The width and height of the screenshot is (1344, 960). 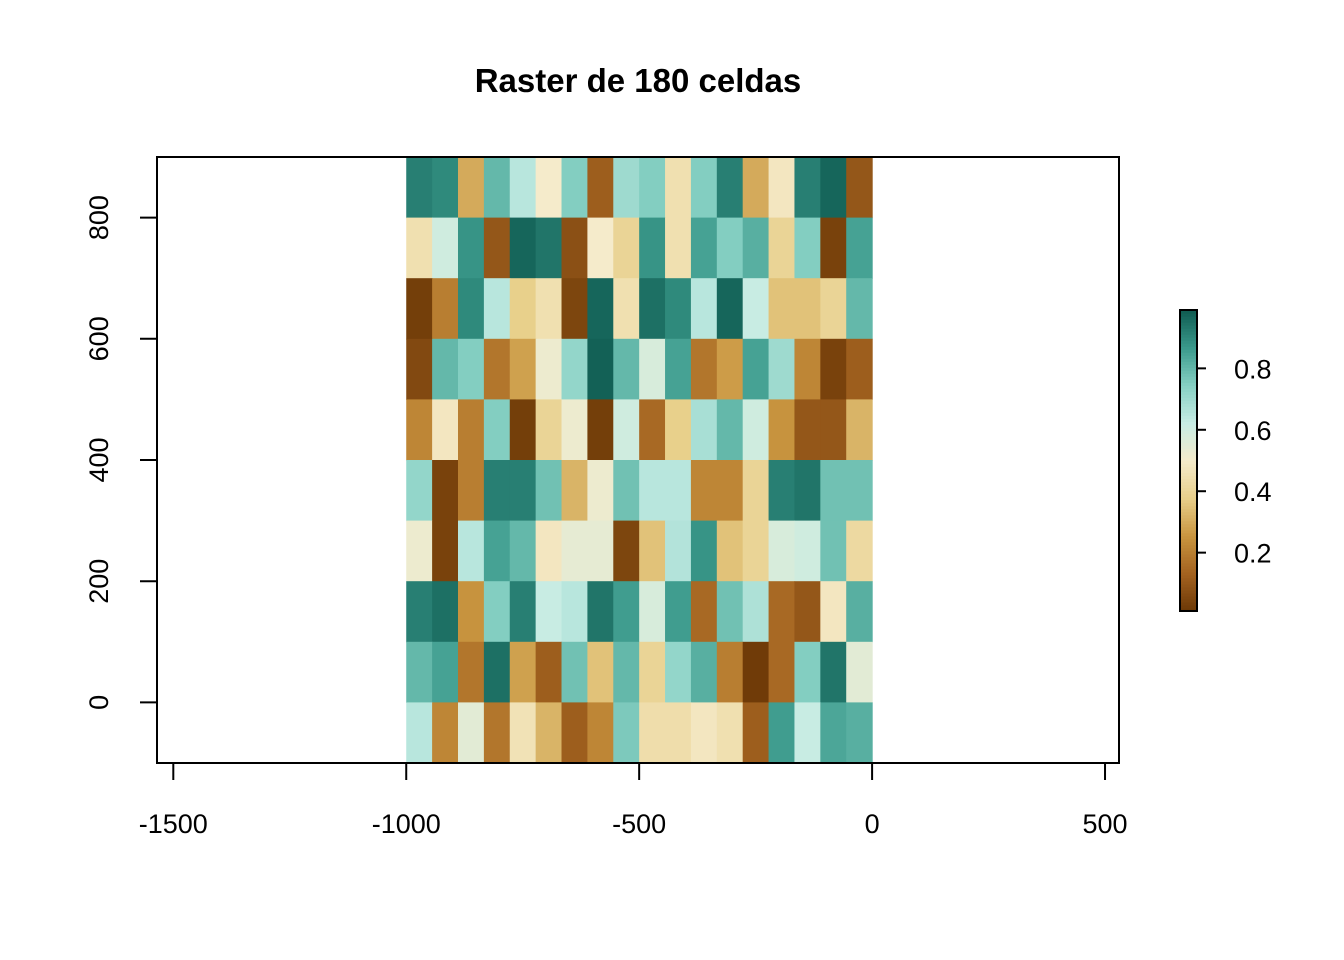 I want to click on y-tick-label: 0, so click(x=99, y=702).